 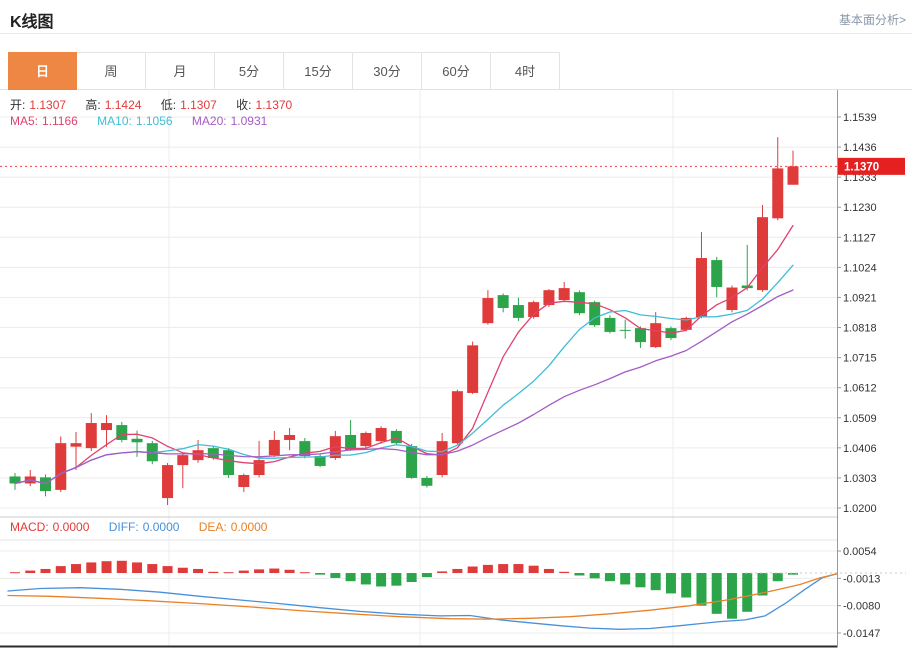 I want to click on header-divider, so click(x=456, y=33).